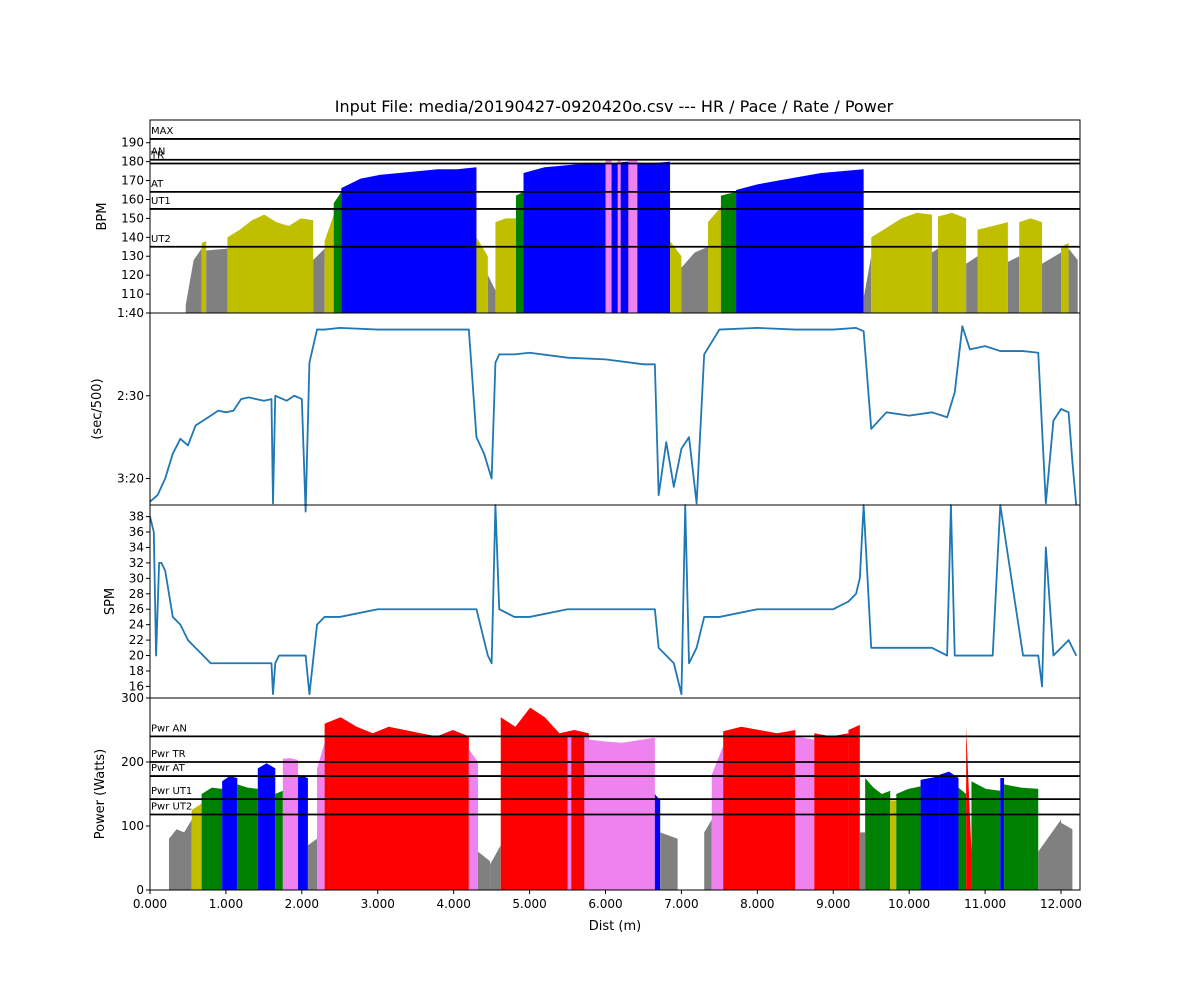 This screenshot has width=1200, height=1000. Describe the element at coordinates (985, 904) in the screenshot. I see `x-tick-label: 11.000` at that location.